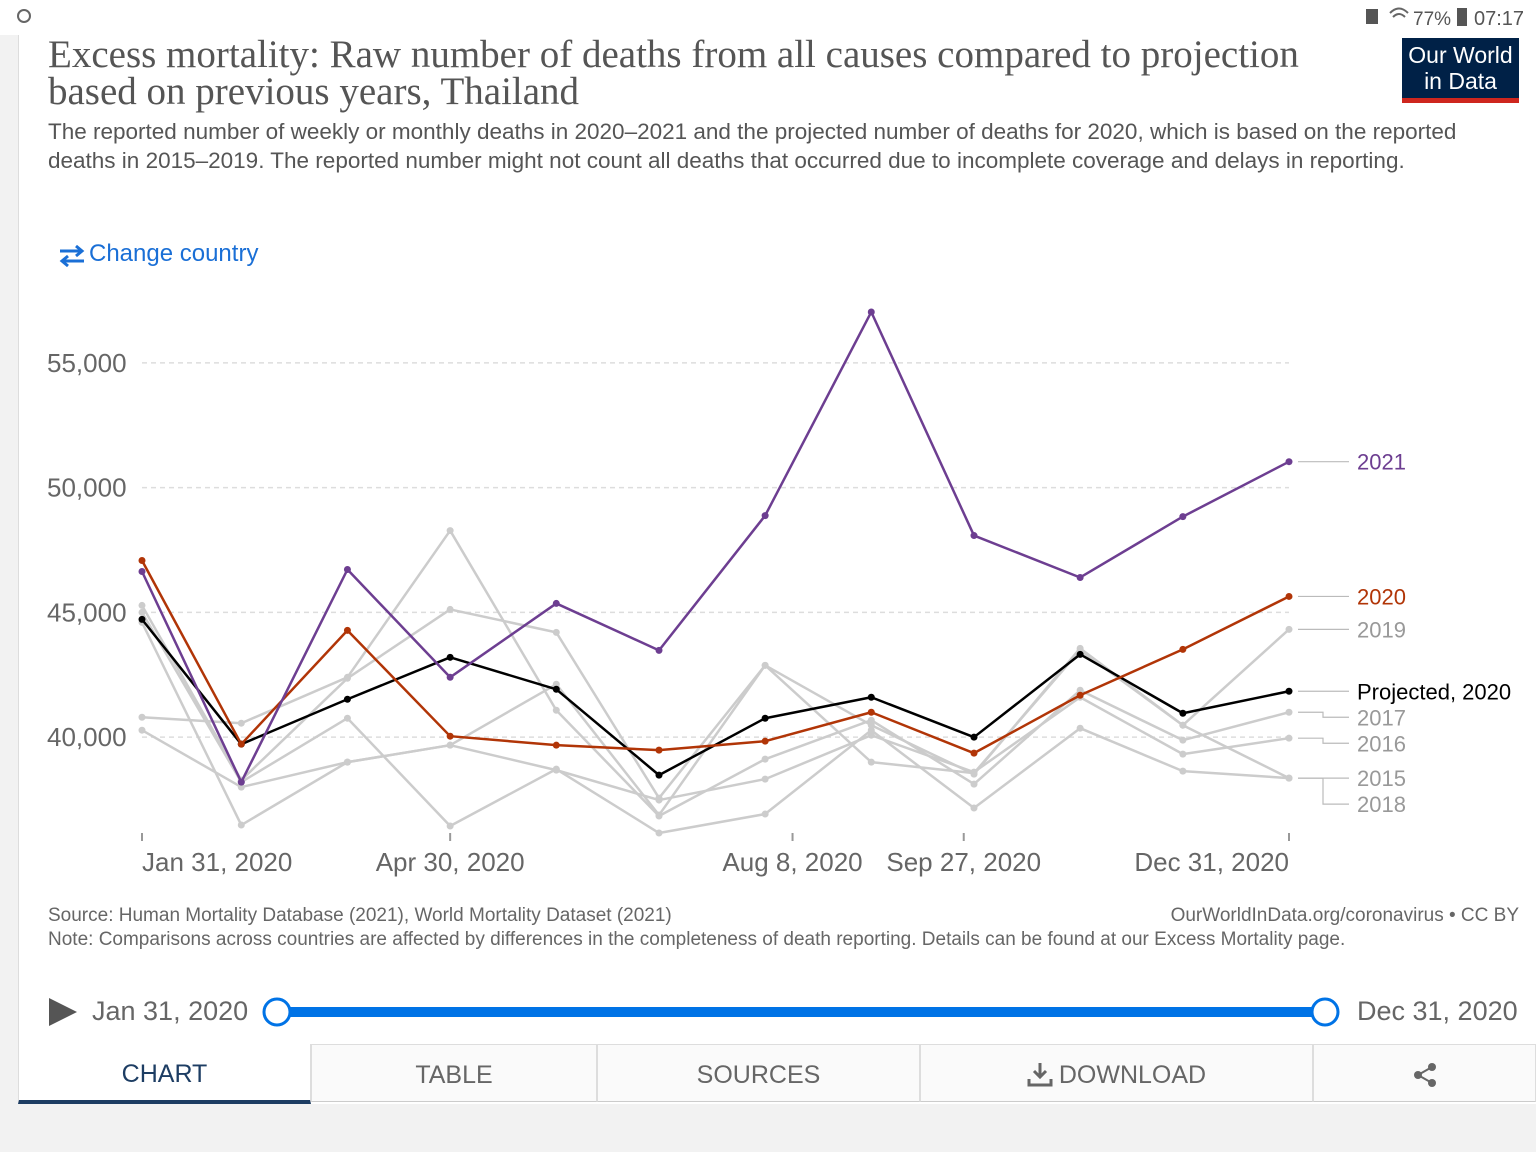 This screenshot has height=1152, width=1536. What do you see at coordinates (1323, 714) in the screenshot?
I see `label-connector` at bounding box center [1323, 714].